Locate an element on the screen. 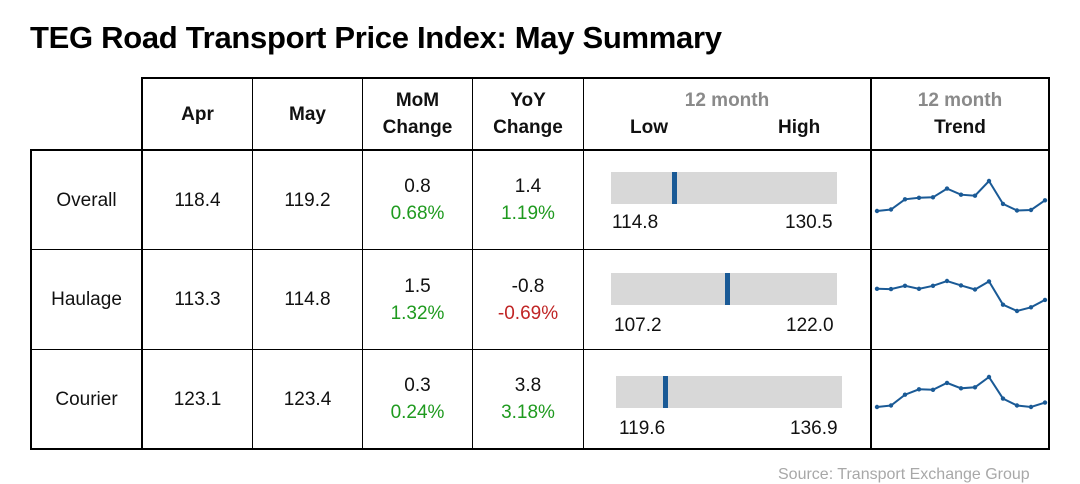  row-label: Haulage is located at coordinates (86, 299).